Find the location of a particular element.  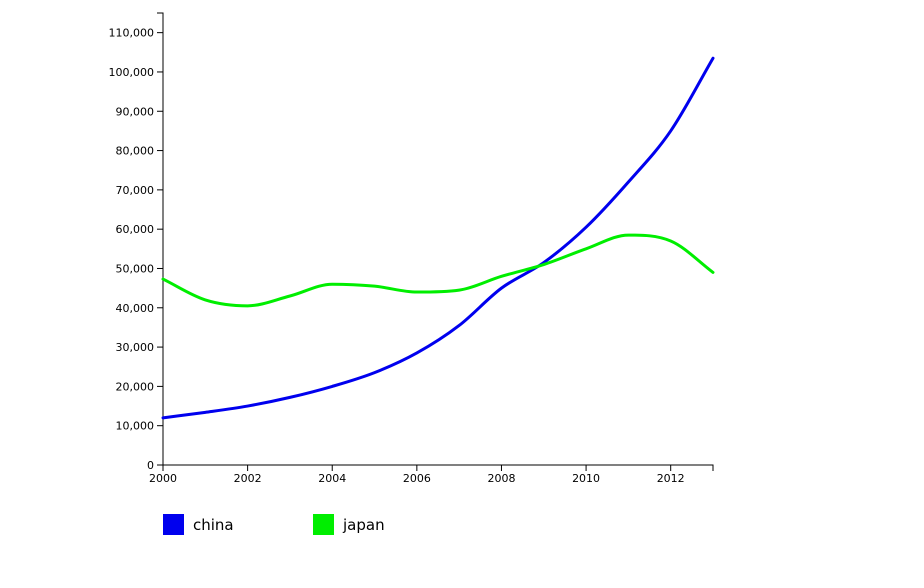

series-line-japan is located at coordinates (438, 270).